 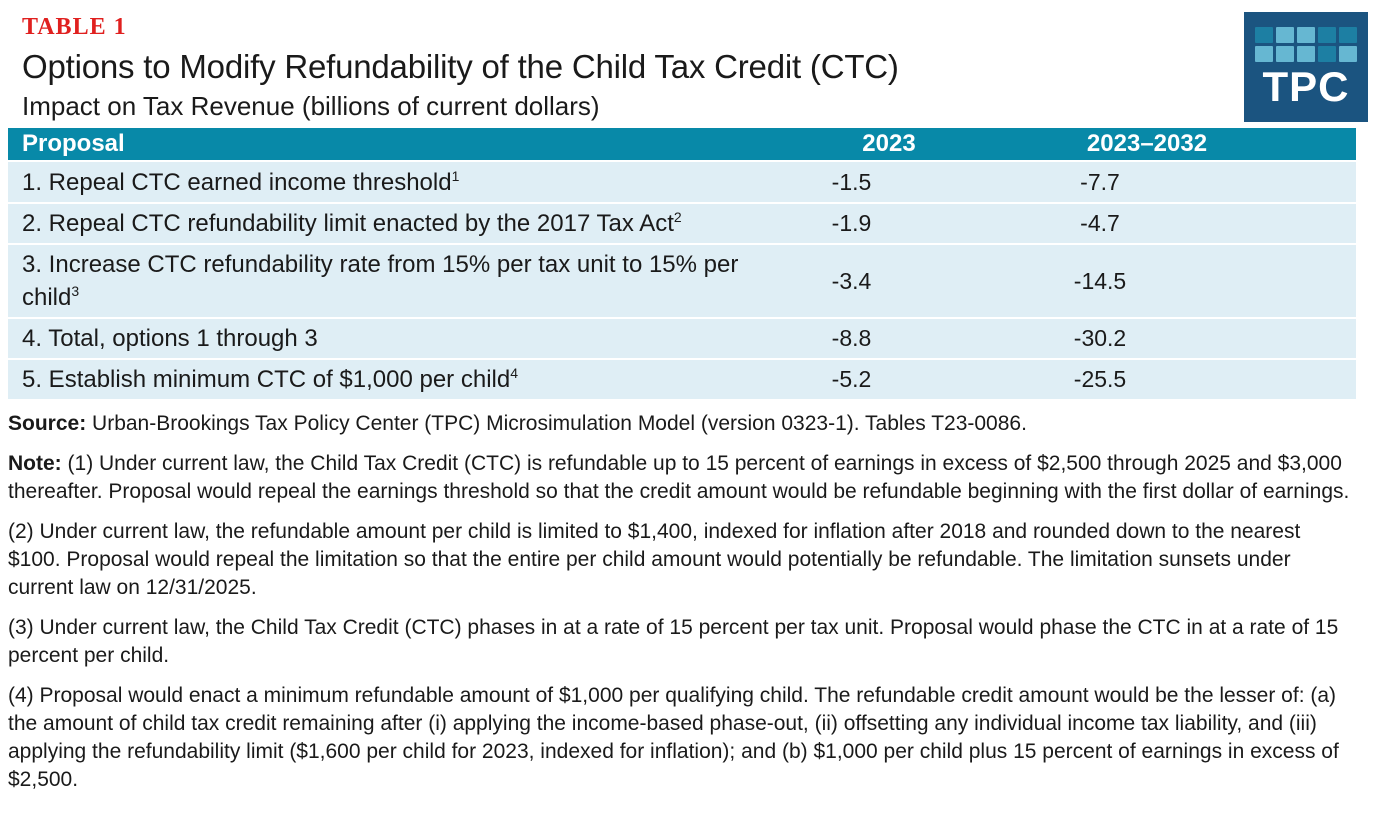 What do you see at coordinates (1185, 144) in the screenshot?
I see `column-header-2023-2032: 2023–2032` at bounding box center [1185, 144].